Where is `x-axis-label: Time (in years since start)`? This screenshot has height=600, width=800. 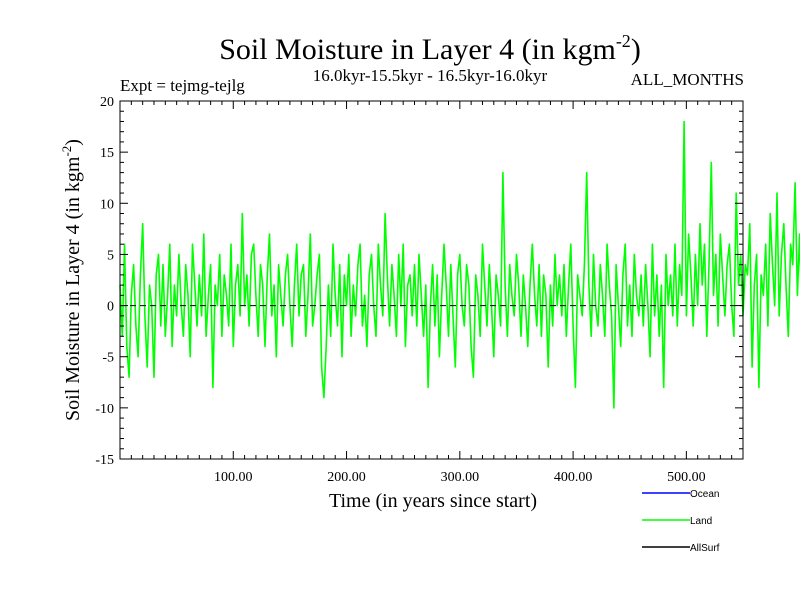 x-axis-label: Time (in years since start) is located at coordinates (433, 501).